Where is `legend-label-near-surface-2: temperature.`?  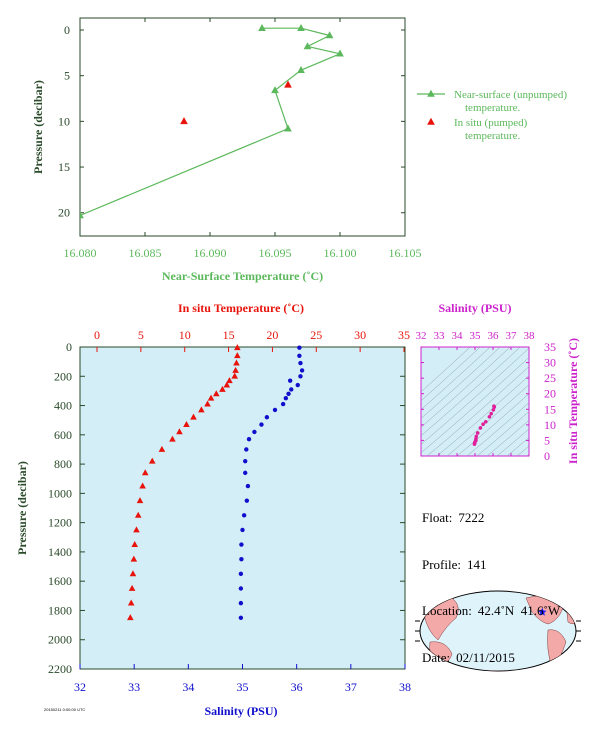 legend-label-near-surface-2: temperature. is located at coordinates (493, 108).